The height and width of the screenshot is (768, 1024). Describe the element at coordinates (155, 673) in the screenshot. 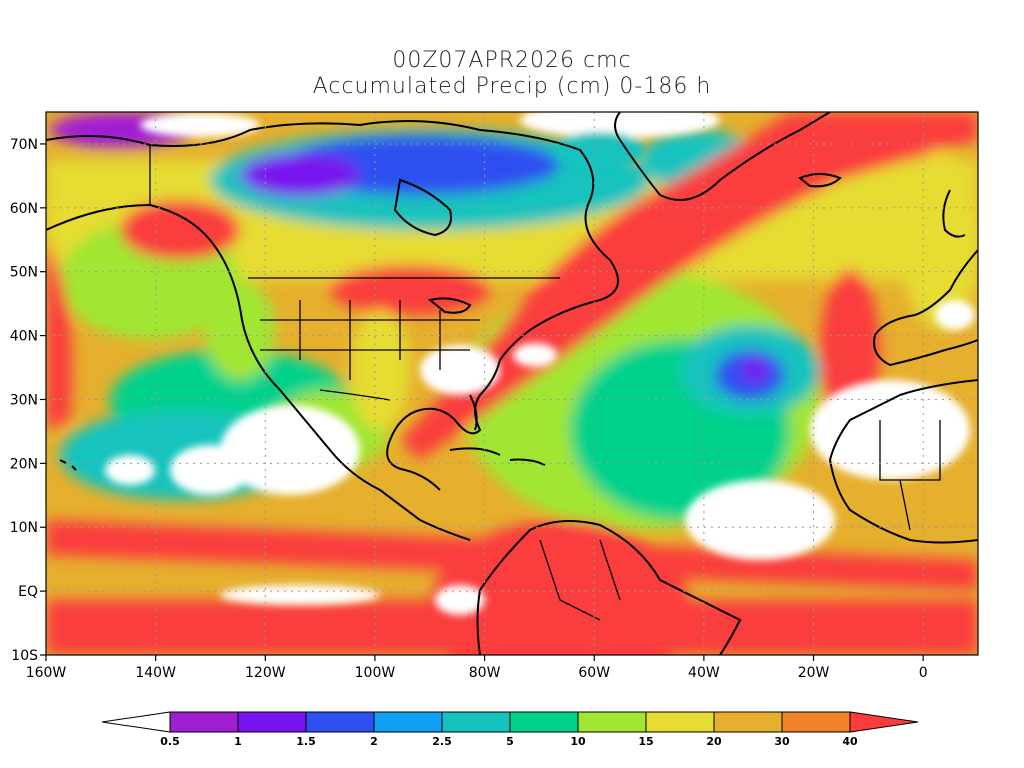

I see `x-tick-label: 140W` at that location.